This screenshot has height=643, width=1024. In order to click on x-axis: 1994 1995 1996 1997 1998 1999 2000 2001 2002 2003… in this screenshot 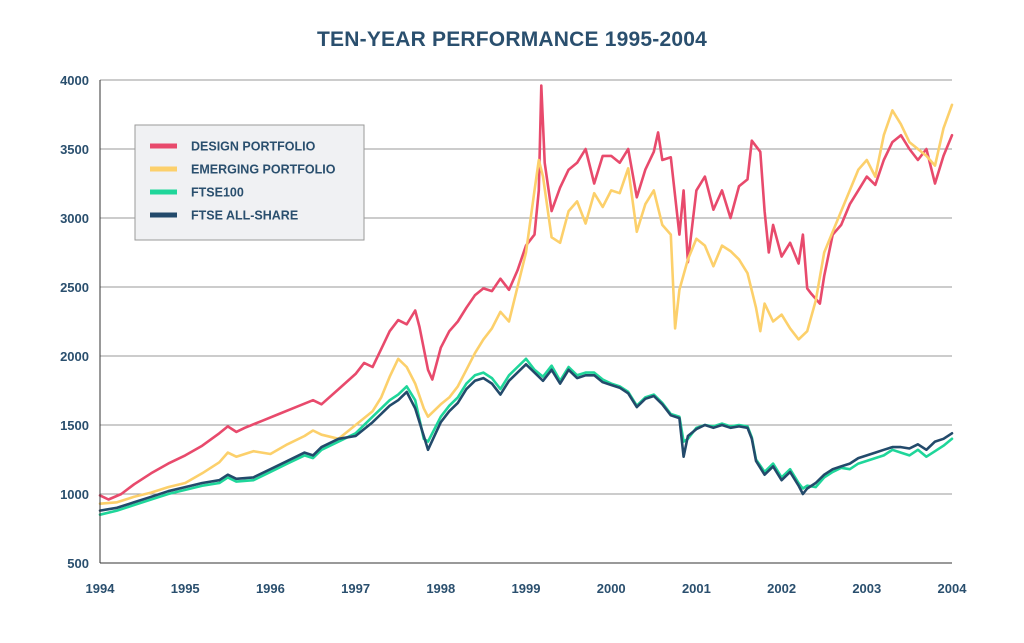, I will do `click(527, 588)`.